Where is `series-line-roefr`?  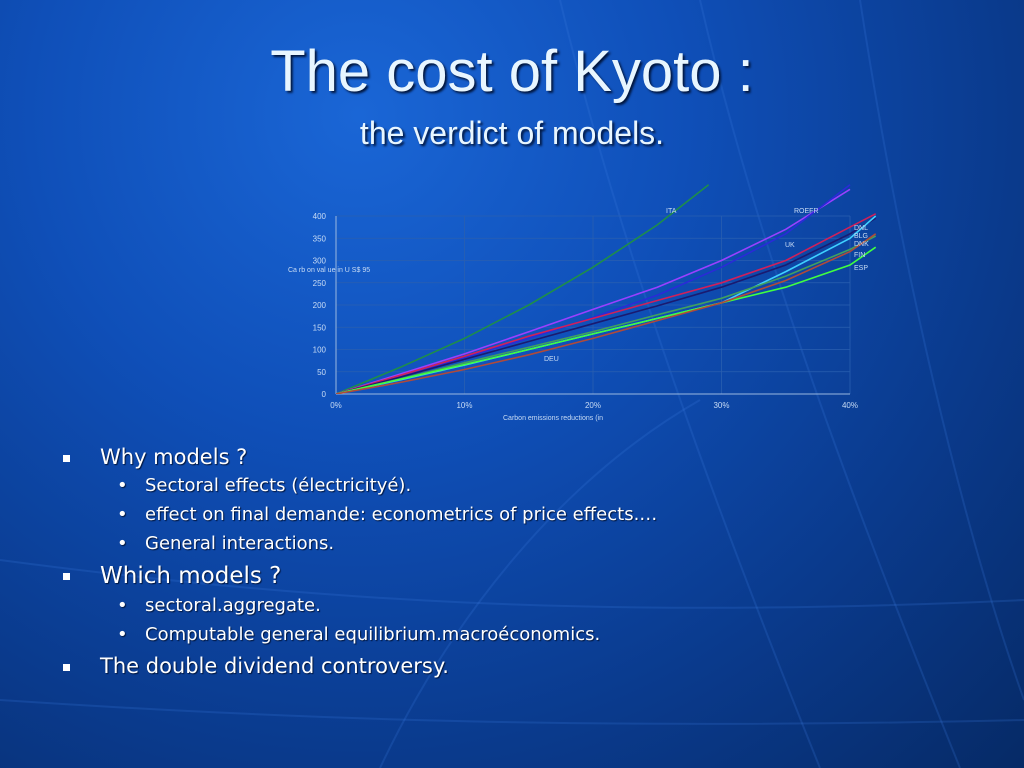 series-line-roefr is located at coordinates (593, 291).